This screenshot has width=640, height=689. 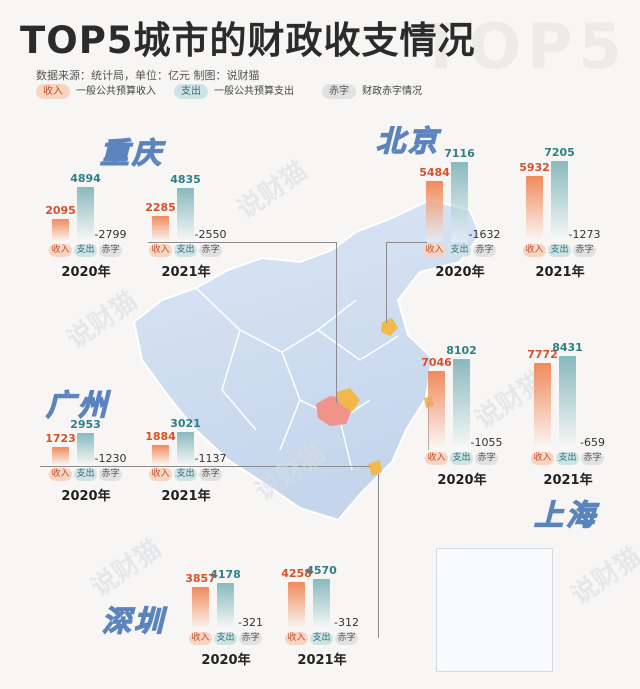 What do you see at coordinates (592, 442) in the screenshot?
I see `data-label-deficit: -659` at bounding box center [592, 442].